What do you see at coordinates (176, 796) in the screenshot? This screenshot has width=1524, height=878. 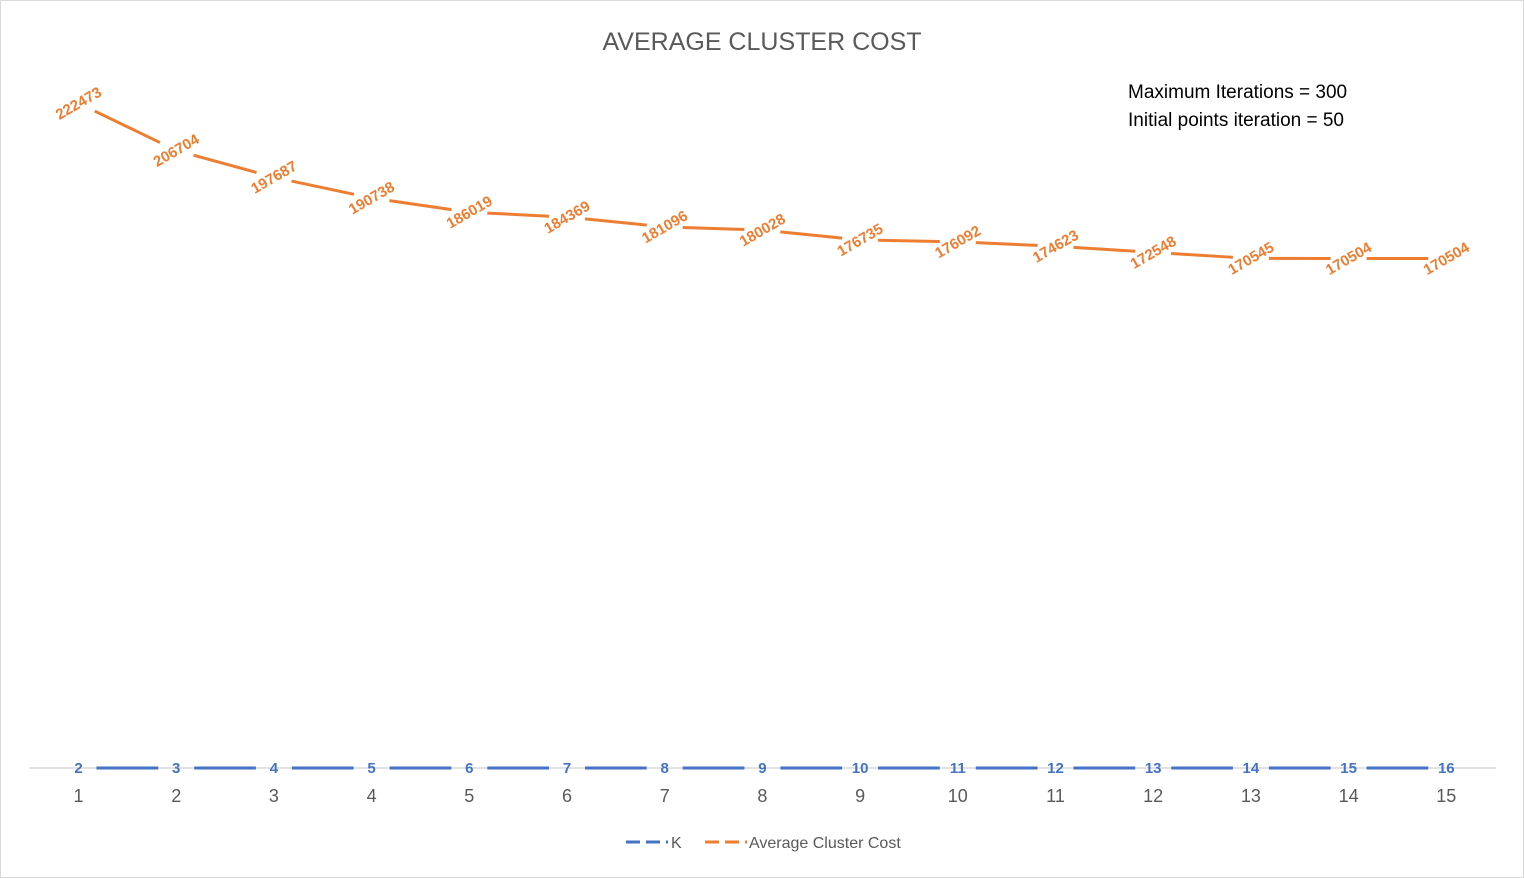 I see `x-tick-label: 2` at bounding box center [176, 796].